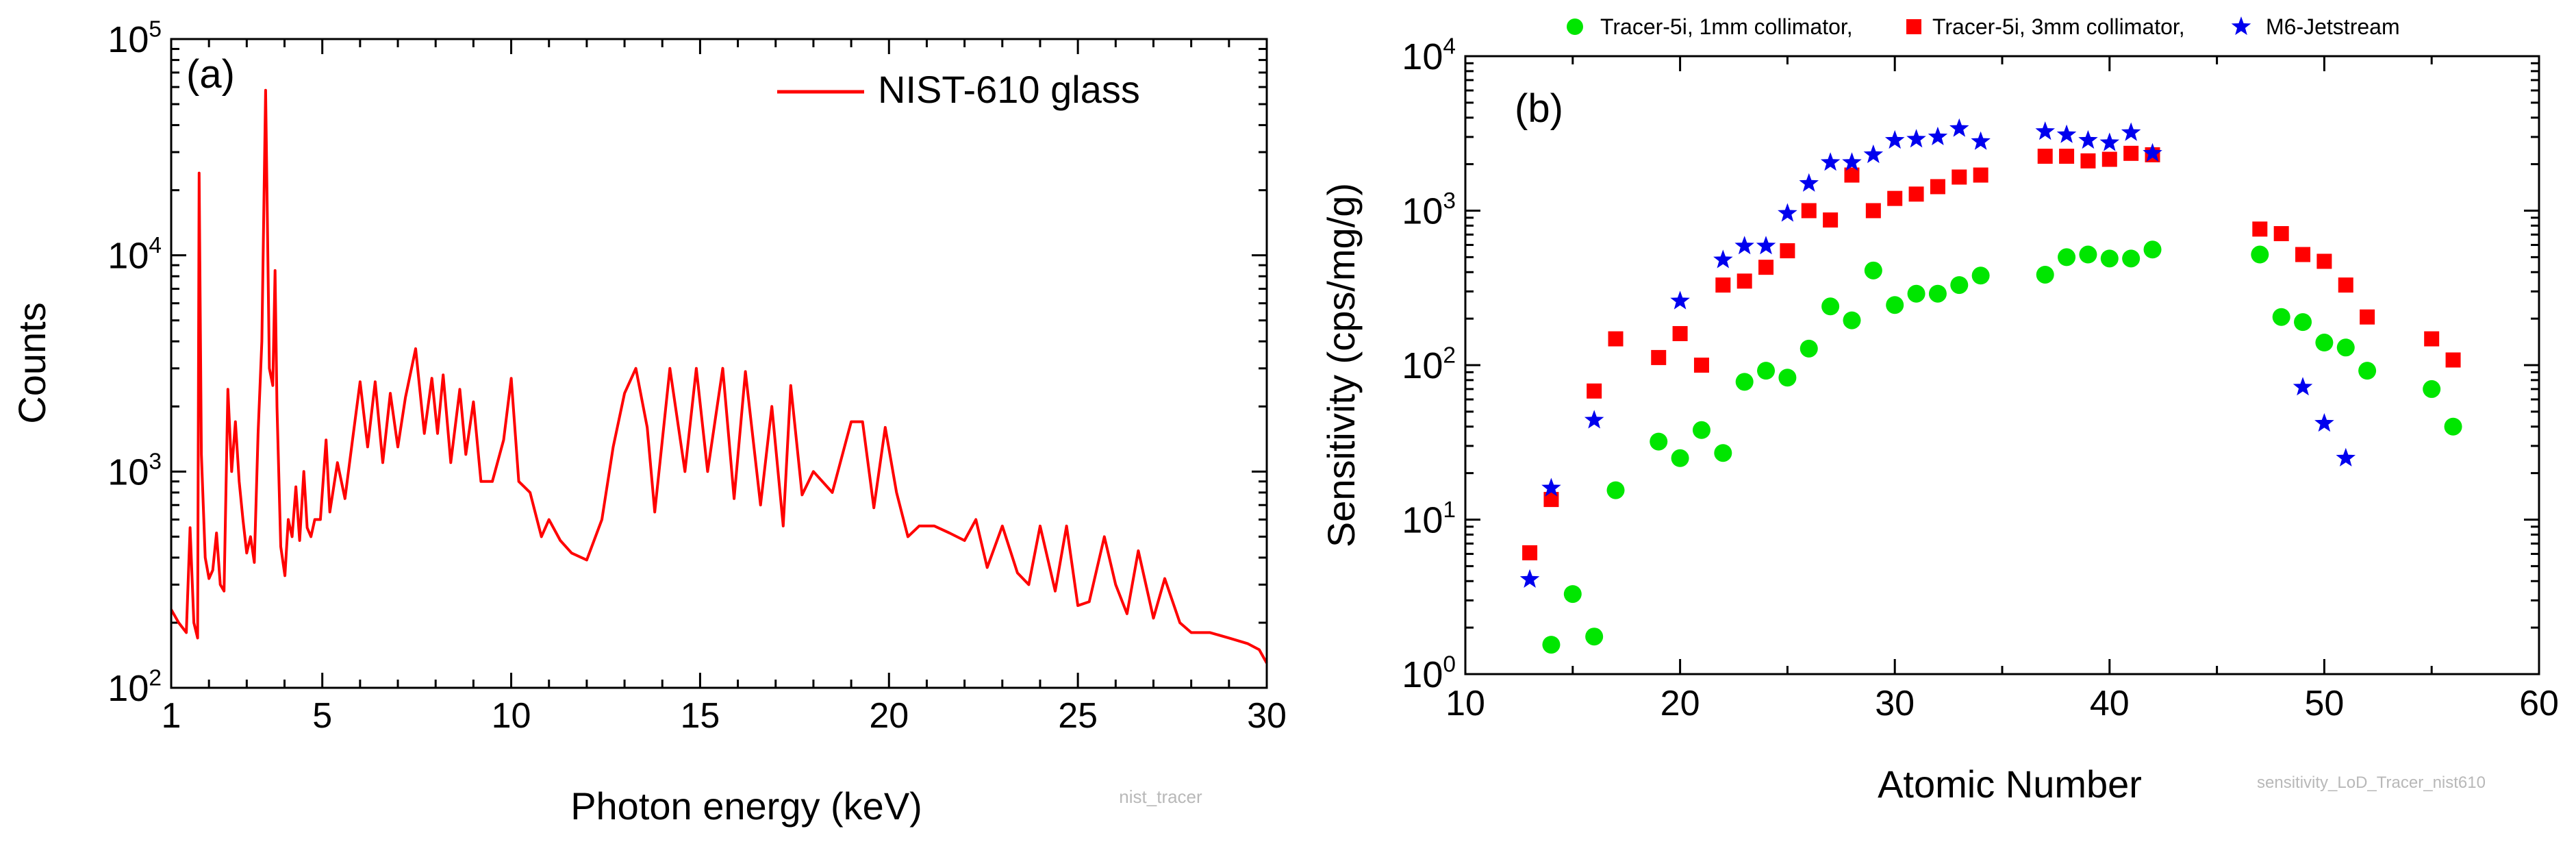  Describe the element at coordinates (700, 716) in the screenshot. I see `spectrum-x-tick-label: 15` at that location.